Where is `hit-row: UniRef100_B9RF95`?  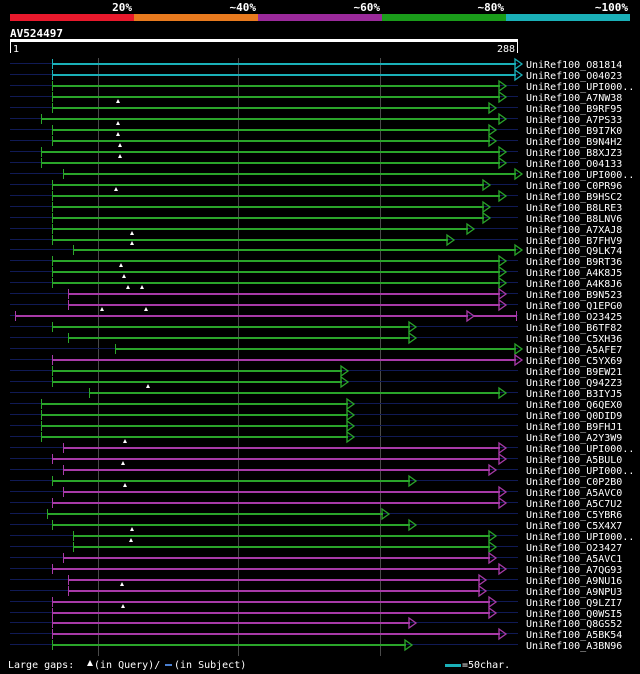
hit-row: UniRef100_B9RF95 is located at coordinates (316, 107).